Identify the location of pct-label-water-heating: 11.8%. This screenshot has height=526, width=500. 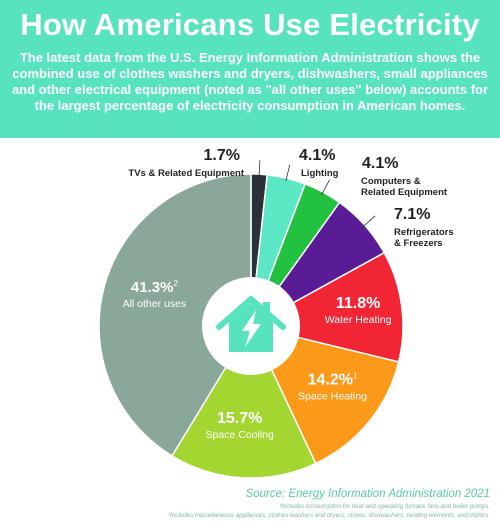
(358, 303).